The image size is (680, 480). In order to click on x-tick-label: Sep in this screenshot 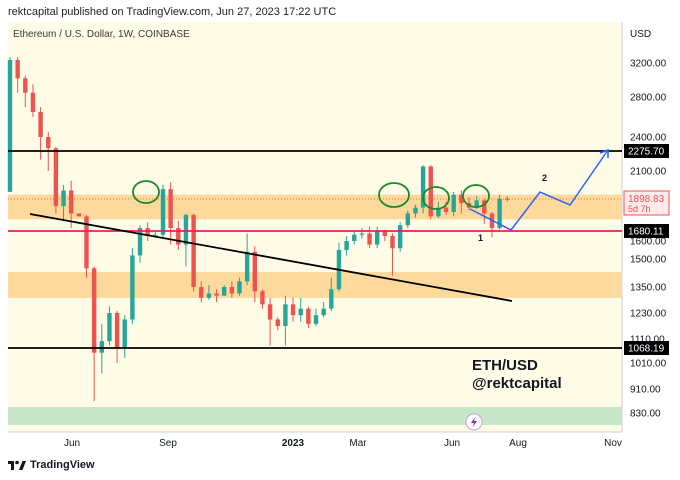, I will do `click(168, 443)`.